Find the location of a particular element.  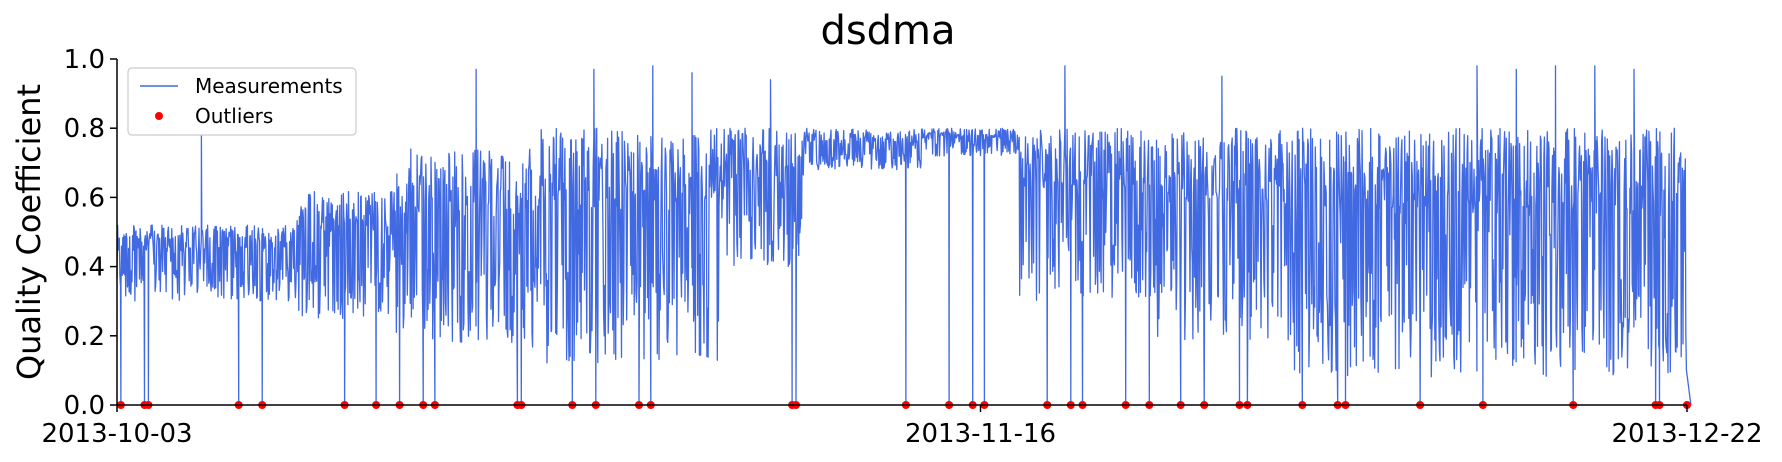

legend-label-outliers: Outliers is located at coordinates (234, 116).